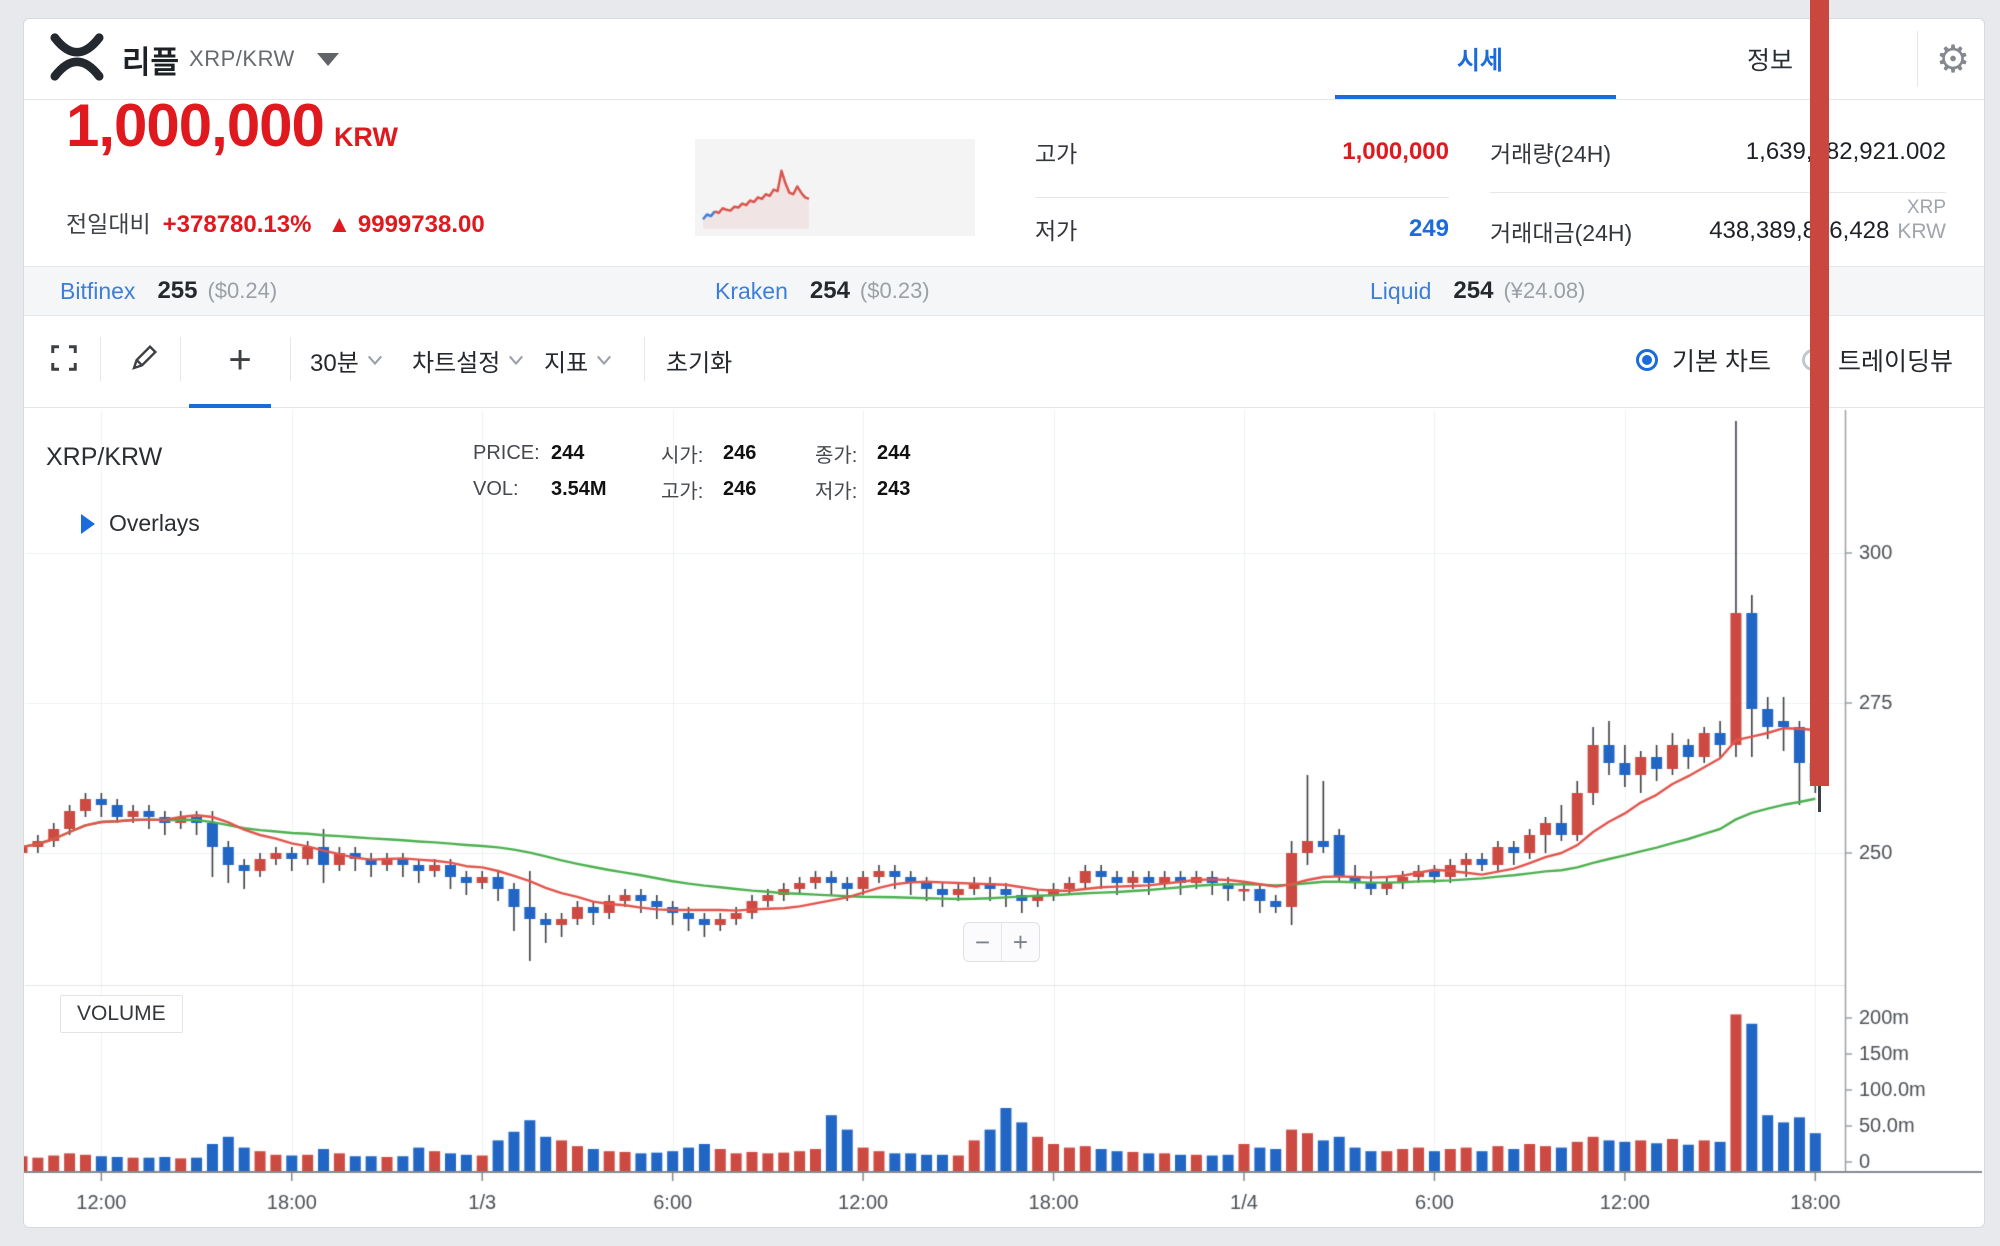  I want to click on coin-name: 리플, so click(151, 62).